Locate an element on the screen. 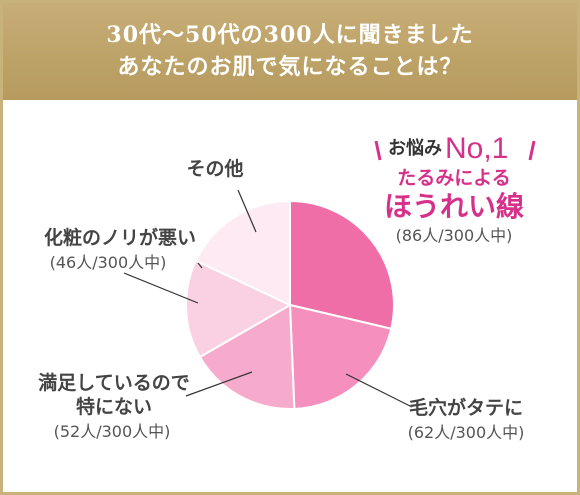 Image resolution: width=580 pixels, height=495 pixels. badge-rank: No,1 is located at coordinates (476, 148).